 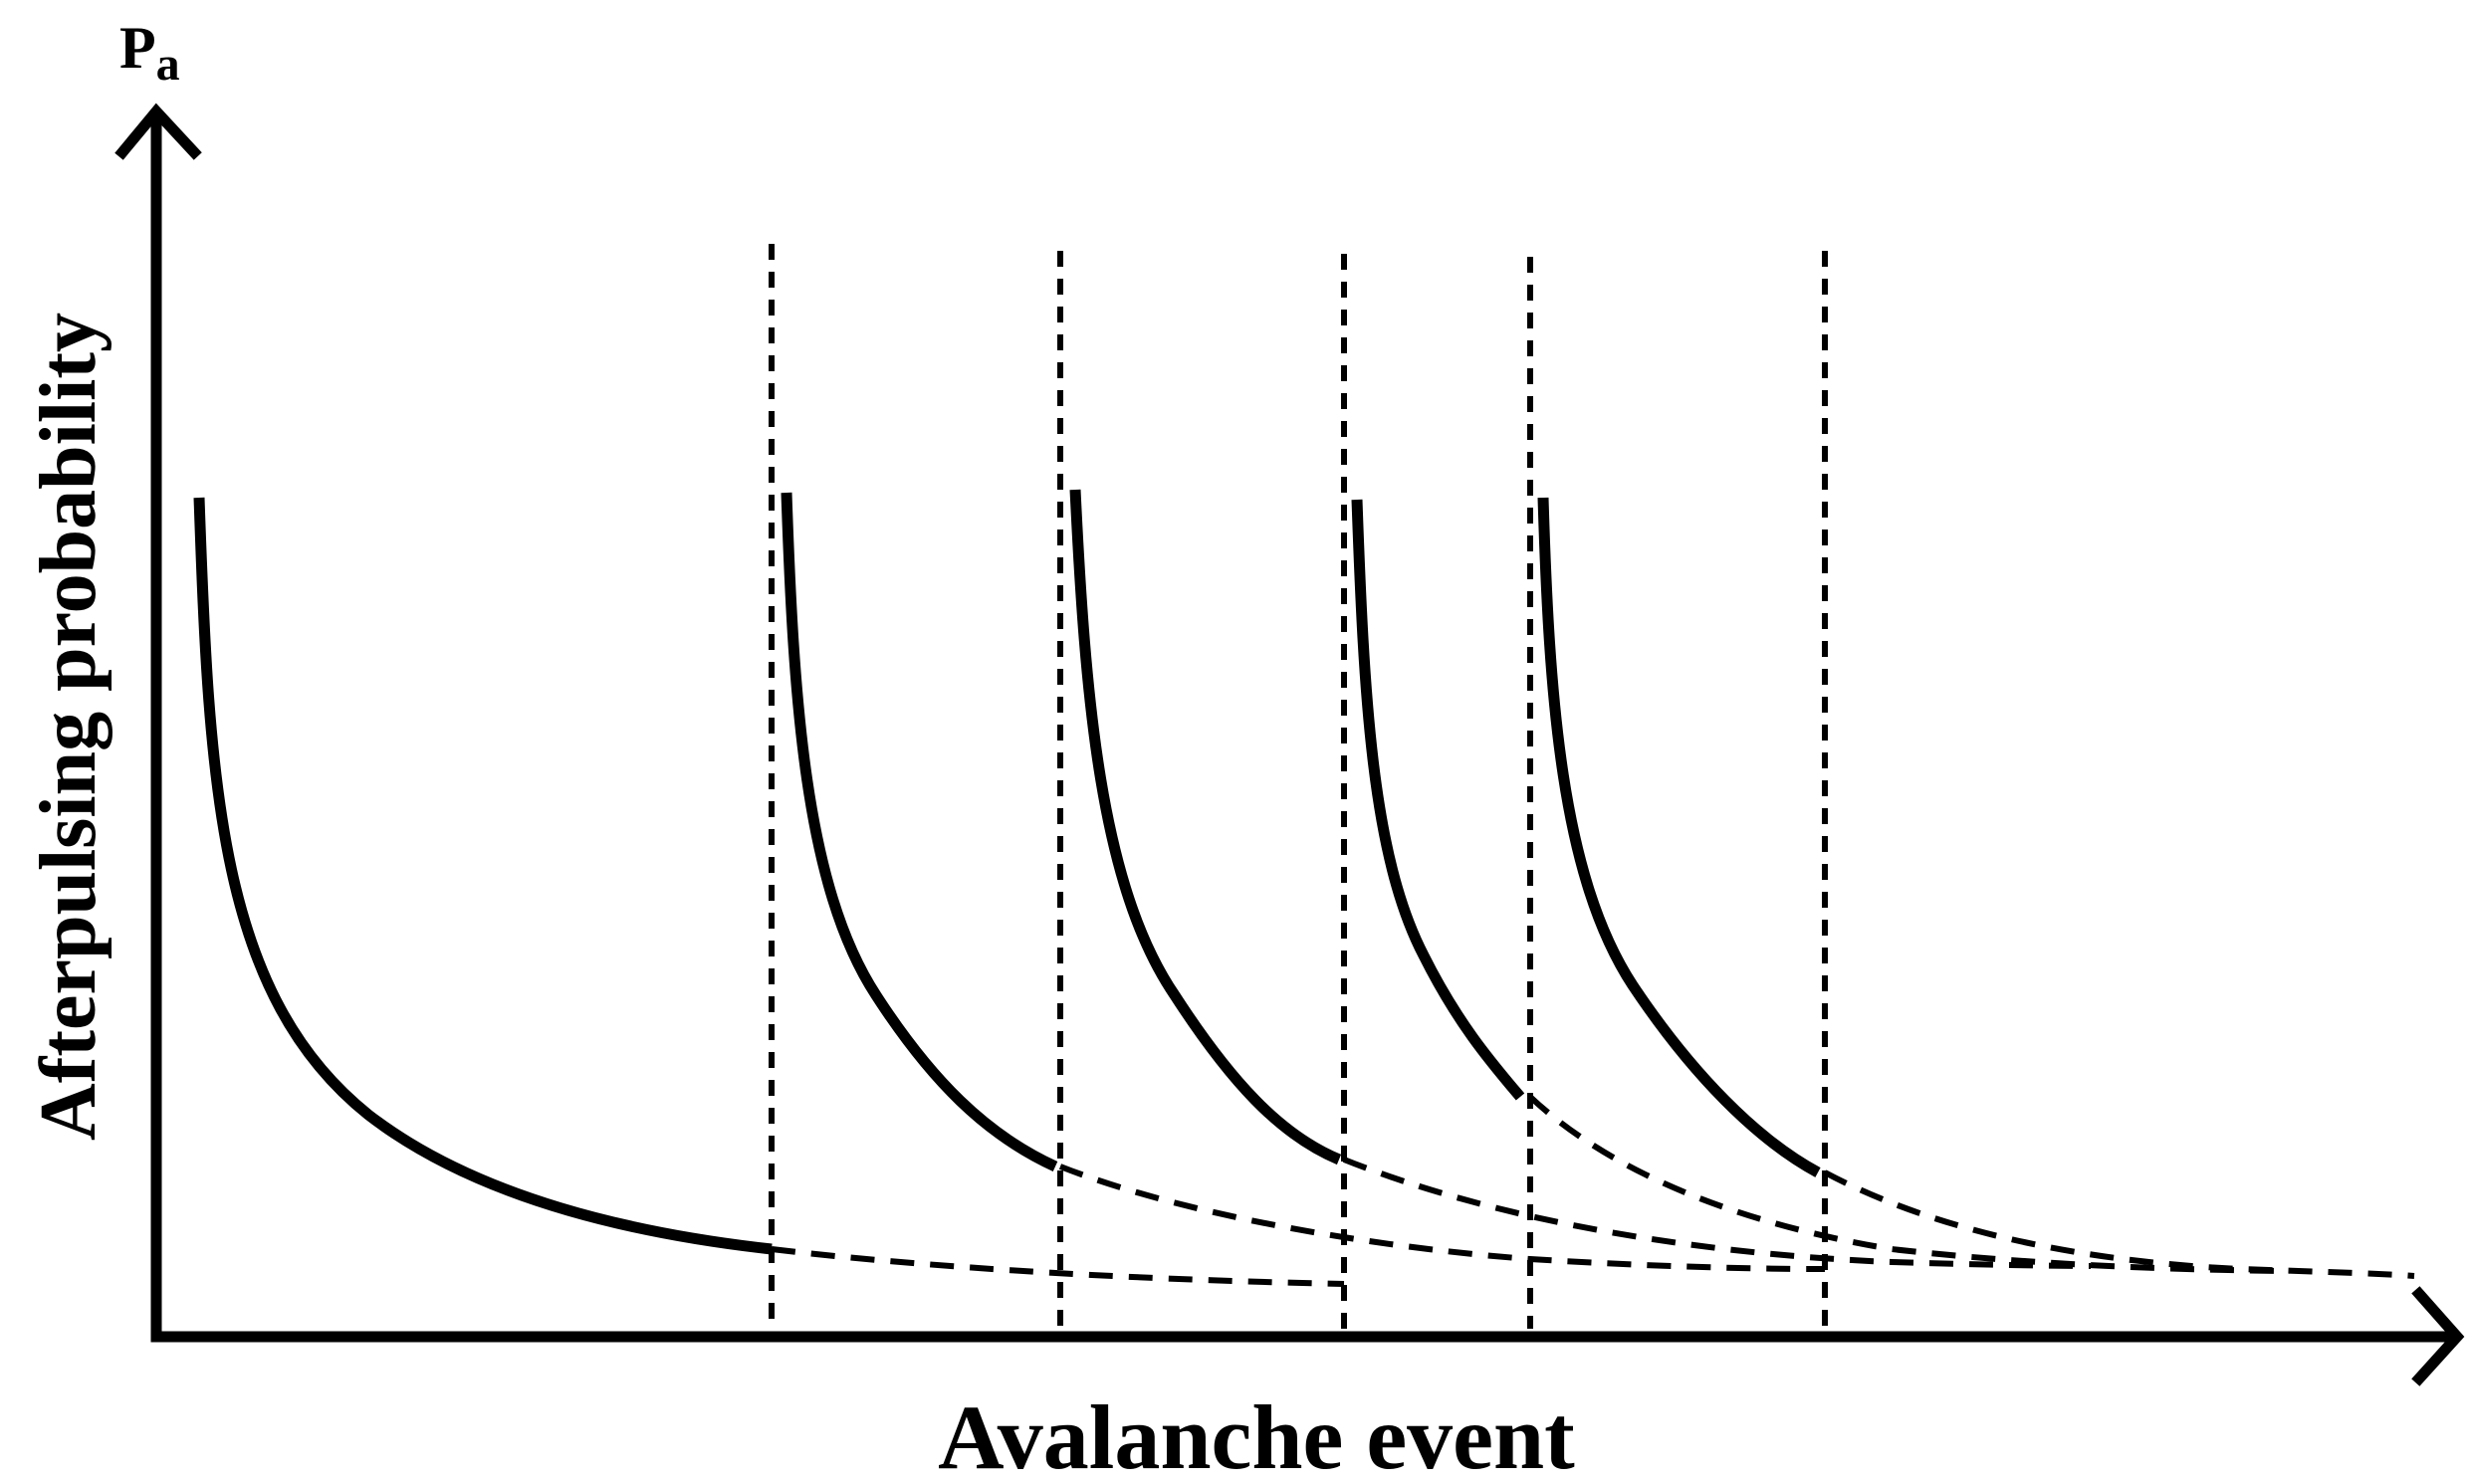 I want to click on y-axis-symbol: Pa, so click(x=149, y=53).